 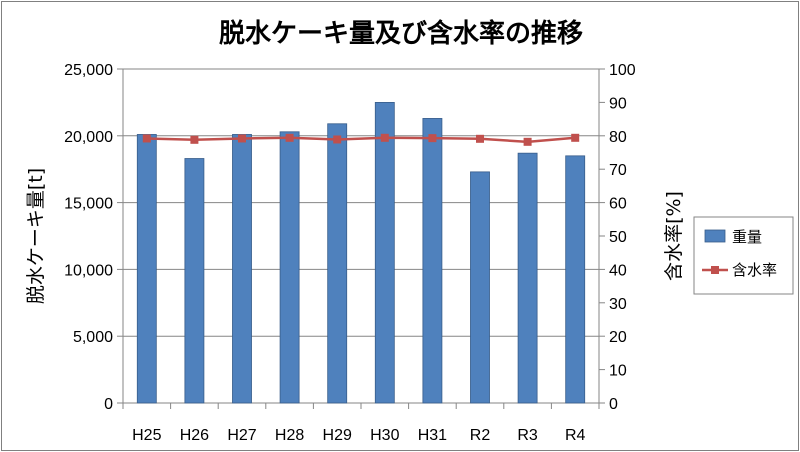 What do you see at coordinates (337, 435) in the screenshot?
I see `x-tick-label: H29` at bounding box center [337, 435].